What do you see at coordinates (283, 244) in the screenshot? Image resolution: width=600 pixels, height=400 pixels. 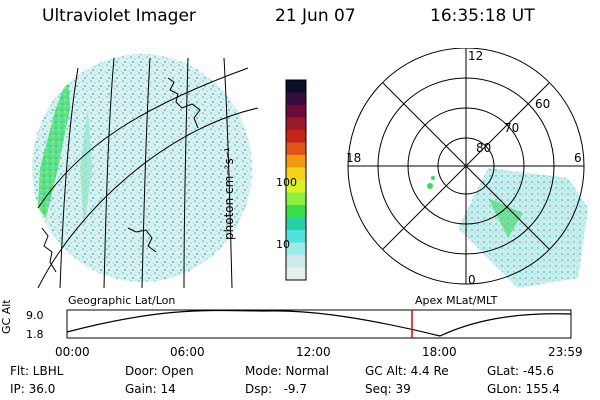 I see `colorbar-tick-10: 10` at bounding box center [283, 244].